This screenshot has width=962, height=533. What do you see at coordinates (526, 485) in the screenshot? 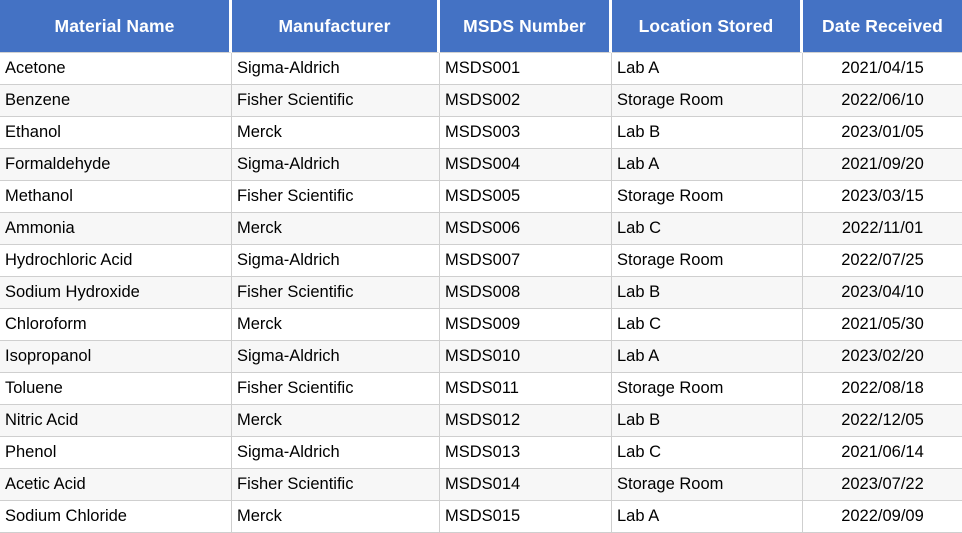
I see `cell-msds-number: MSDS014` at bounding box center [526, 485].